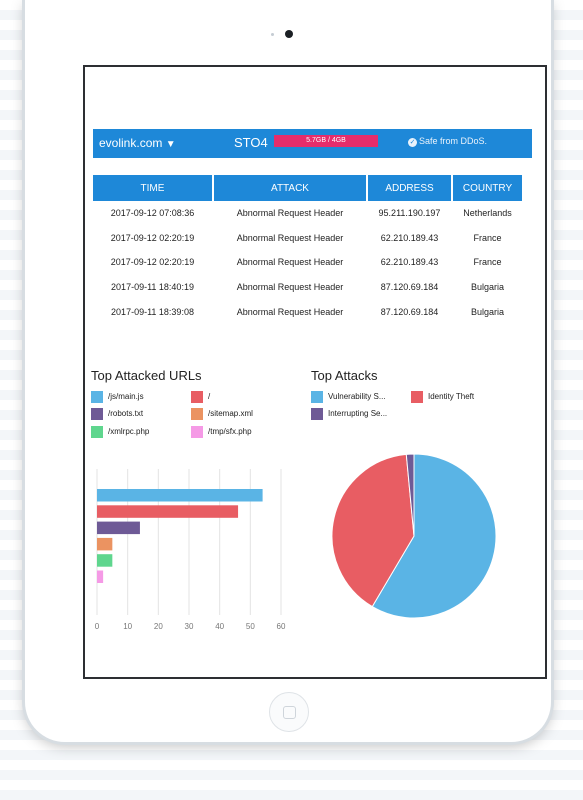 The height and width of the screenshot is (800, 583). I want to click on legend-label: /js/main.js, so click(126, 397).